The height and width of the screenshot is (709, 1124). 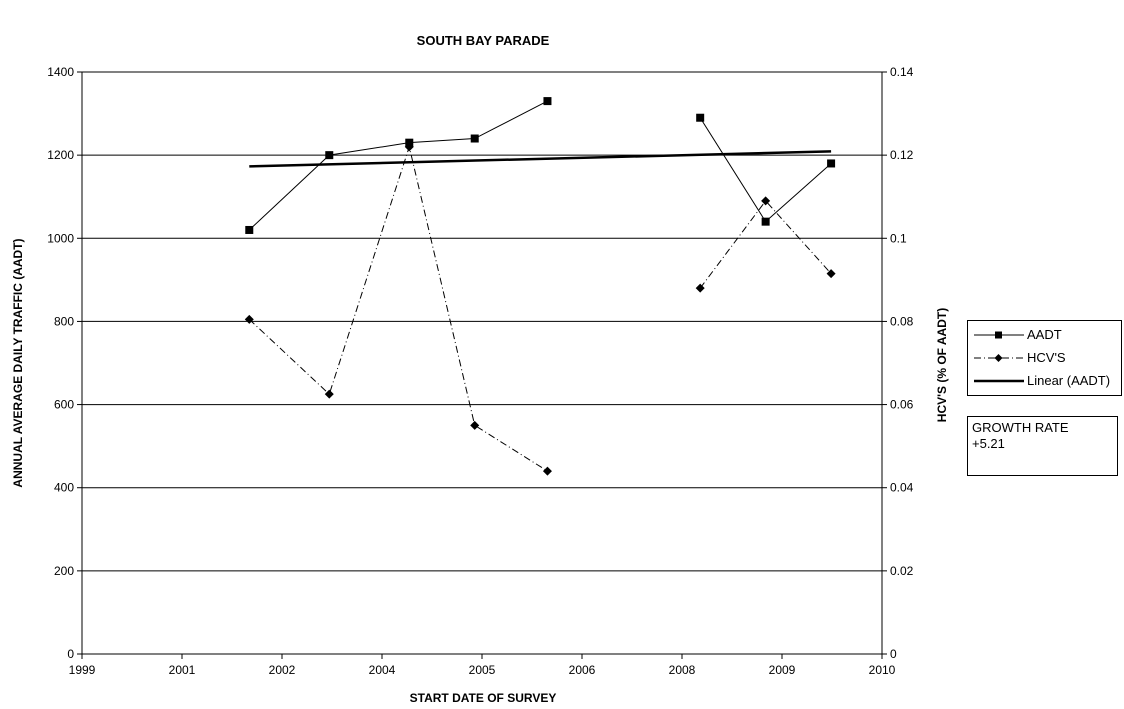 I want to click on legend-item-aadt: AADT, so click(x=1045, y=335).